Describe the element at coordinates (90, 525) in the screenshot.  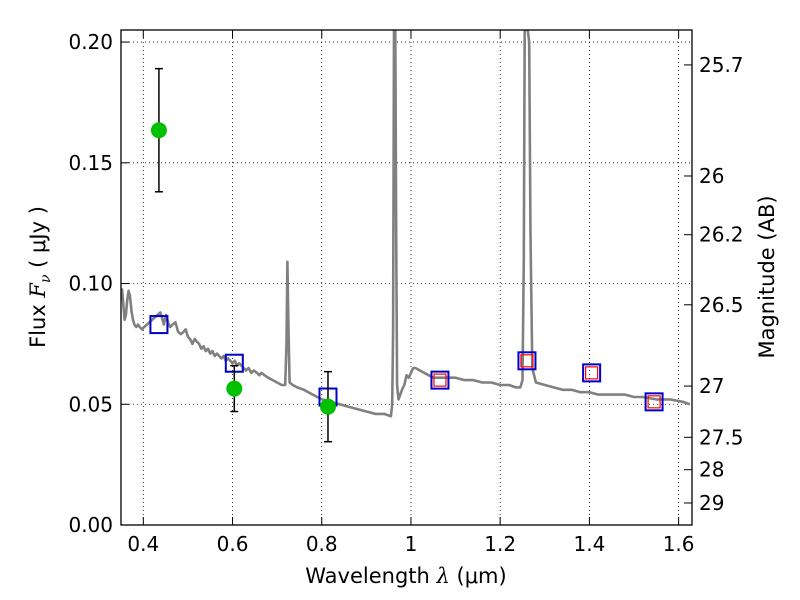
I see `y-tick-label: 0.00` at that location.